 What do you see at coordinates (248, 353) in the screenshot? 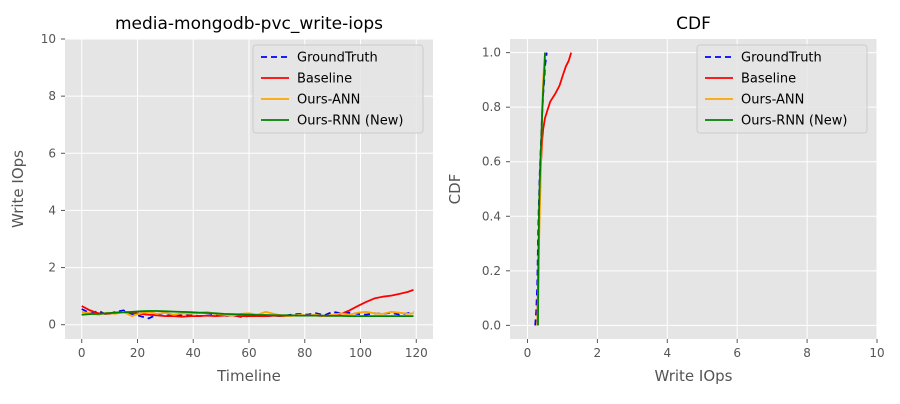
I see `x-tick-label: 60` at bounding box center [248, 353].